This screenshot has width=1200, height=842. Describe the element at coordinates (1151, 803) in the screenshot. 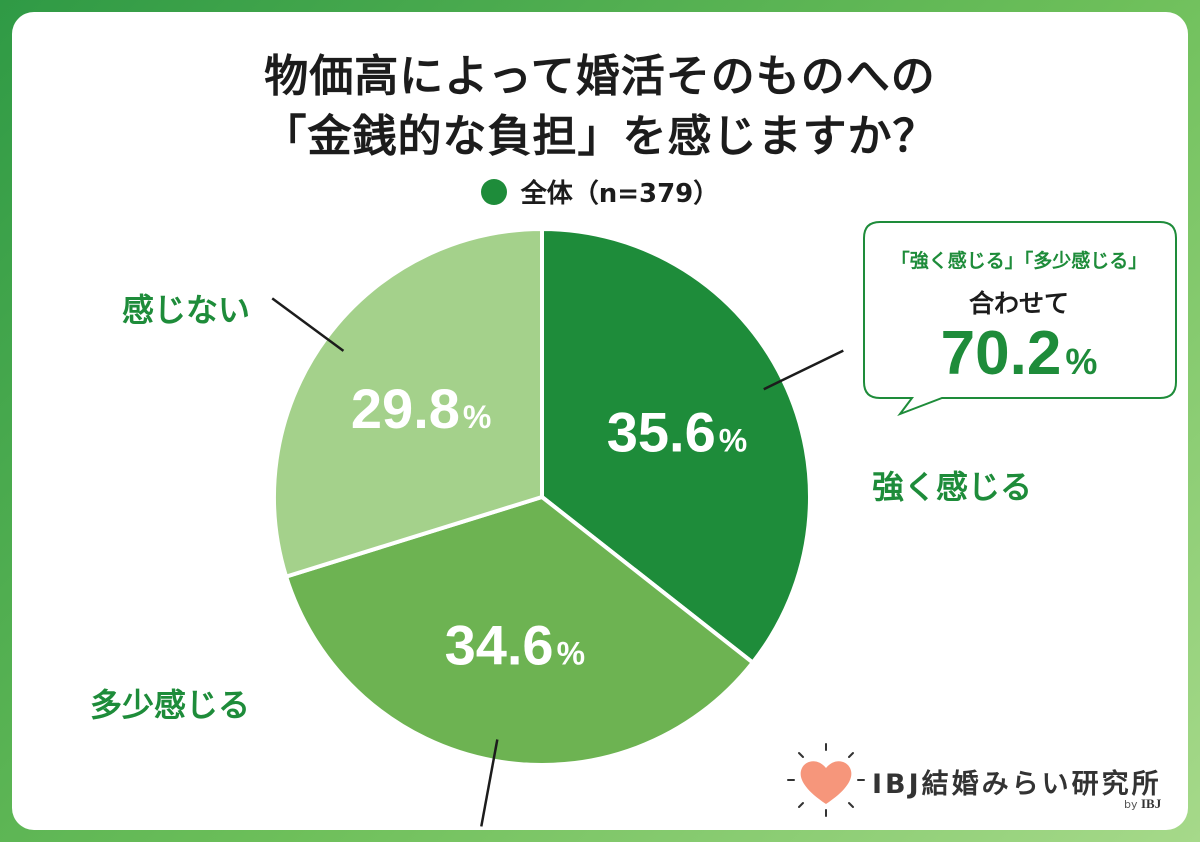

I see `logo-brand: IBJ` at that location.